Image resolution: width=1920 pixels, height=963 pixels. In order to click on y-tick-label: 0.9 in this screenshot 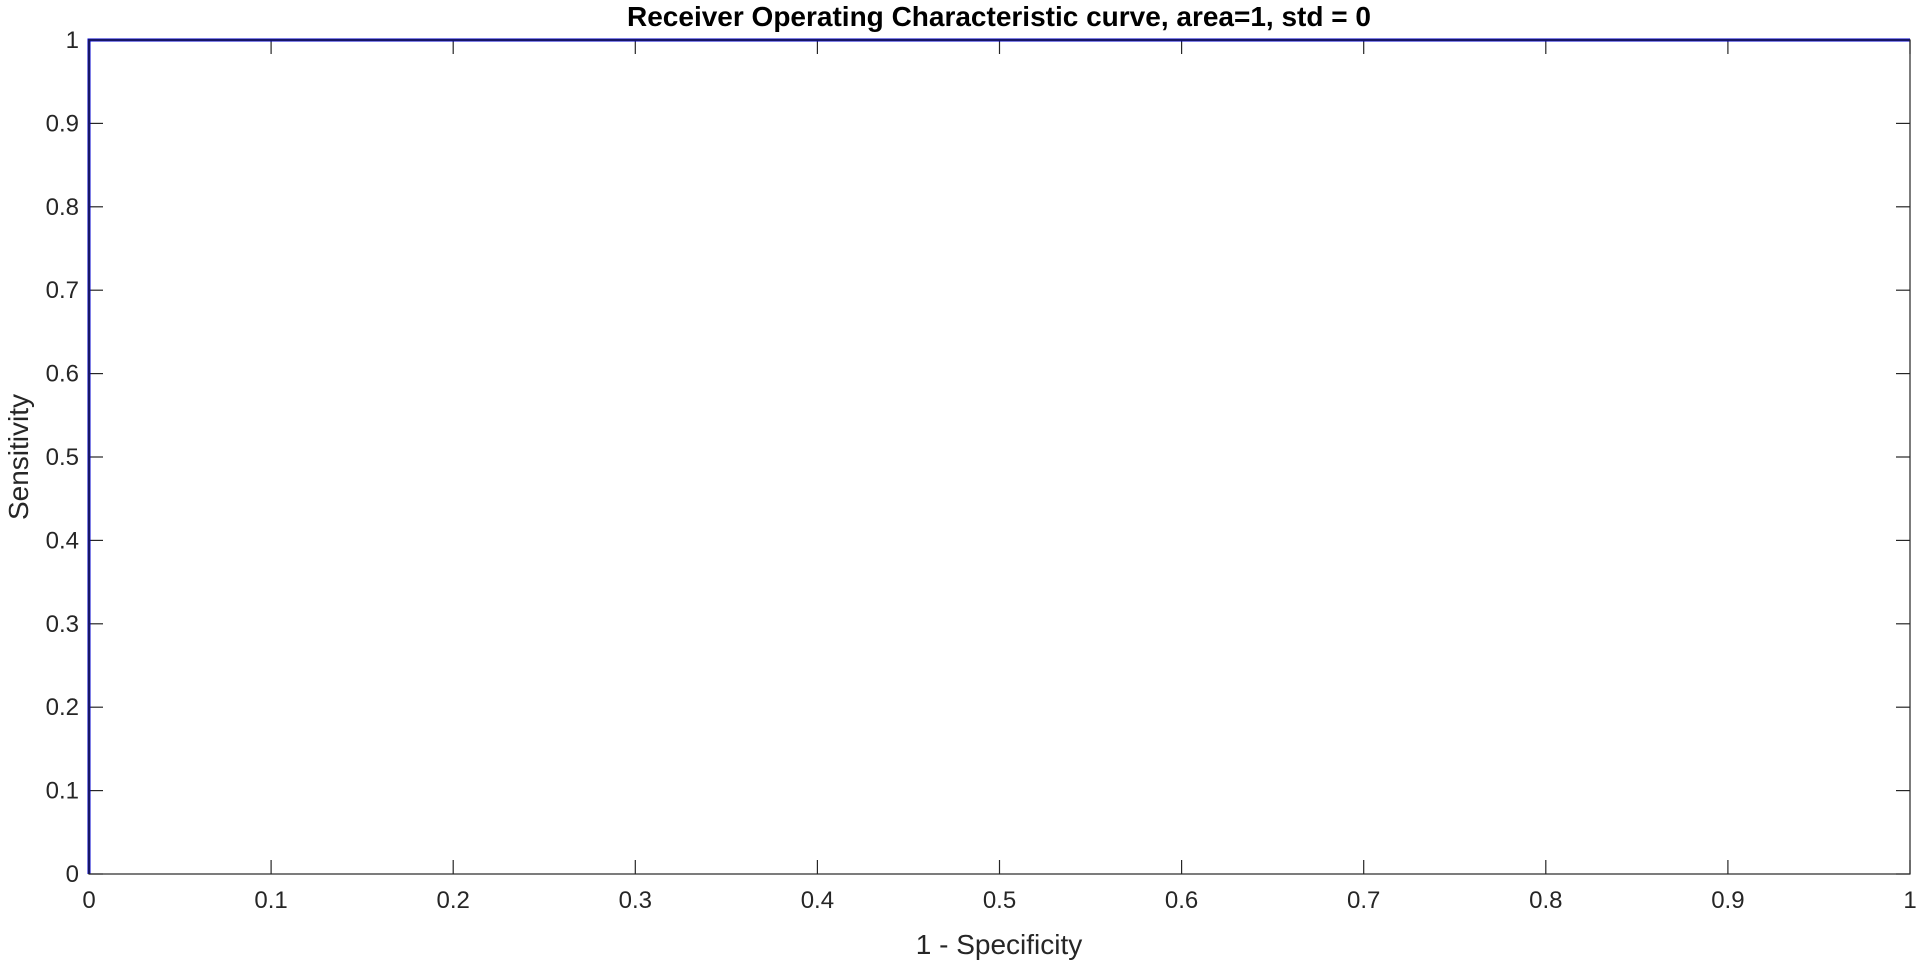, I will do `click(62, 123)`.